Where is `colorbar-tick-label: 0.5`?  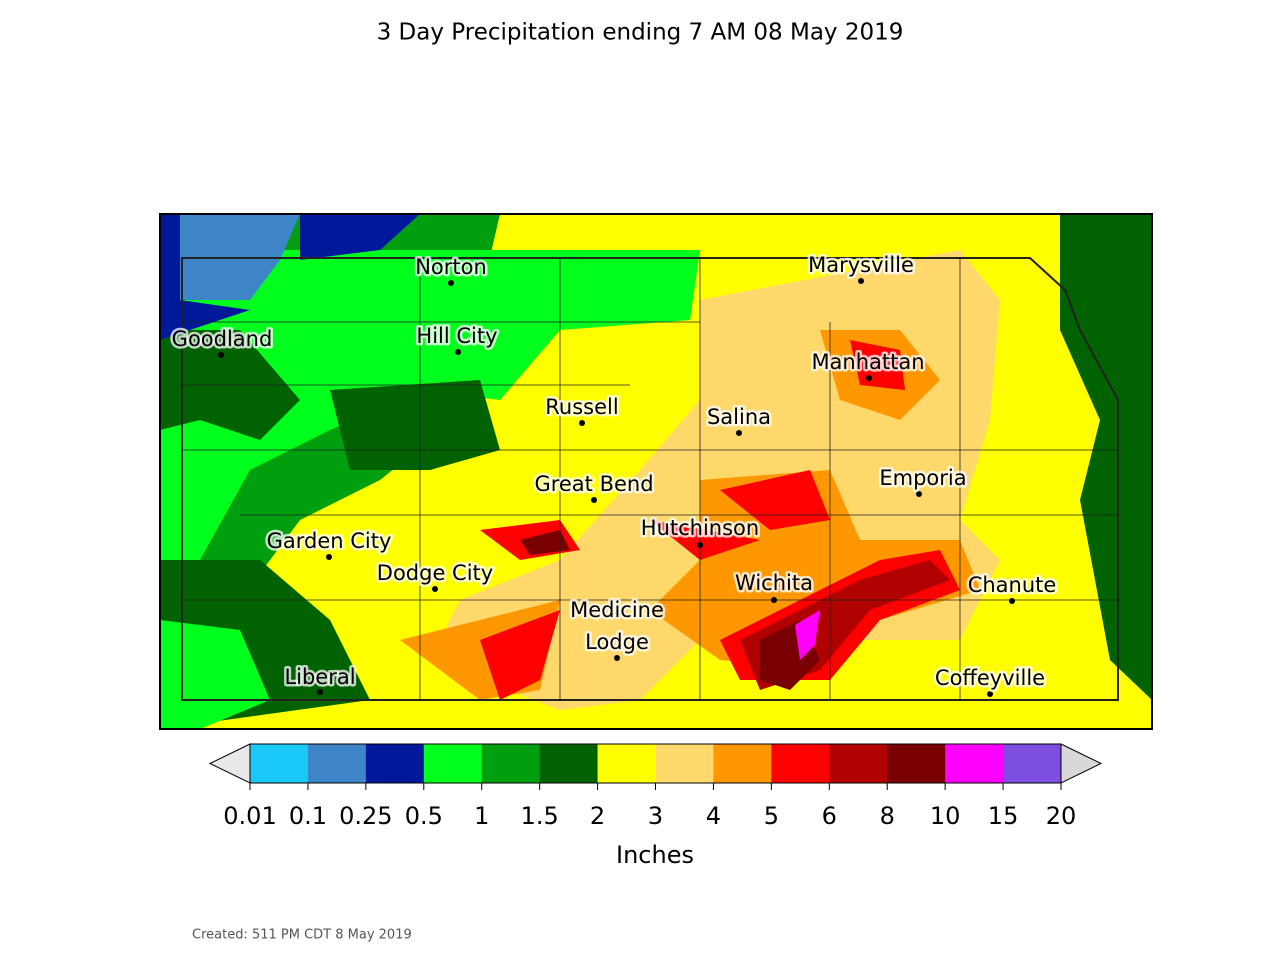 colorbar-tick-label: 0.5 is located at coordinates (424, 816).